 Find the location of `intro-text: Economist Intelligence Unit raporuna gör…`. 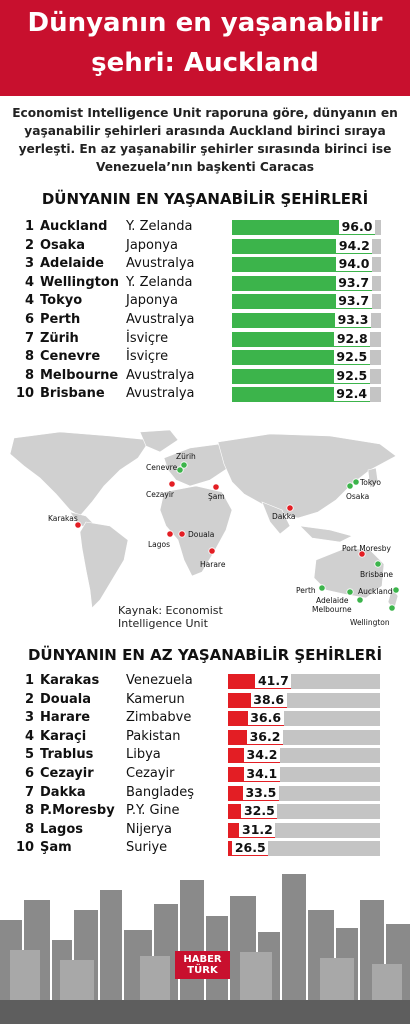

intro-text: Economist Intelligence Unit raporuna gör… is located at coordinates (205, 140).